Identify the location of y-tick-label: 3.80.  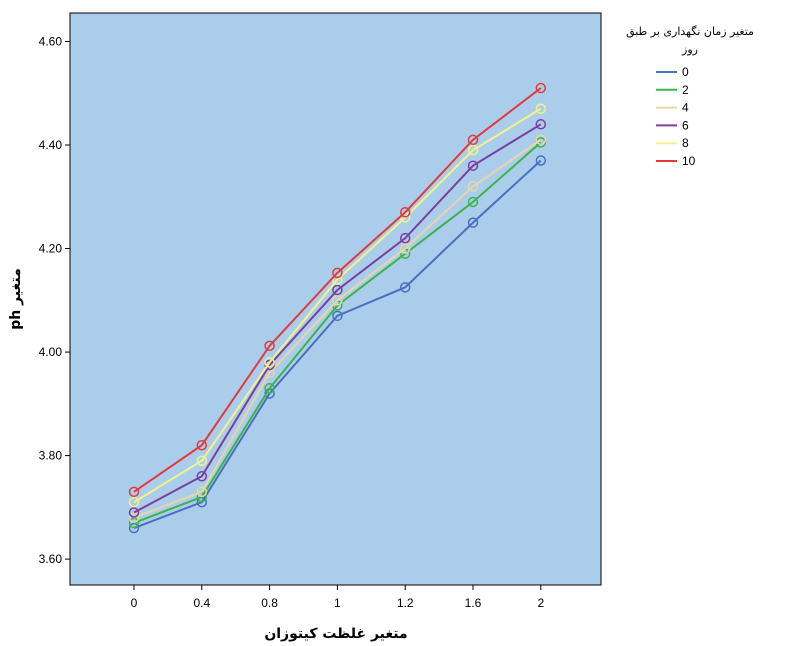
(51, 456).